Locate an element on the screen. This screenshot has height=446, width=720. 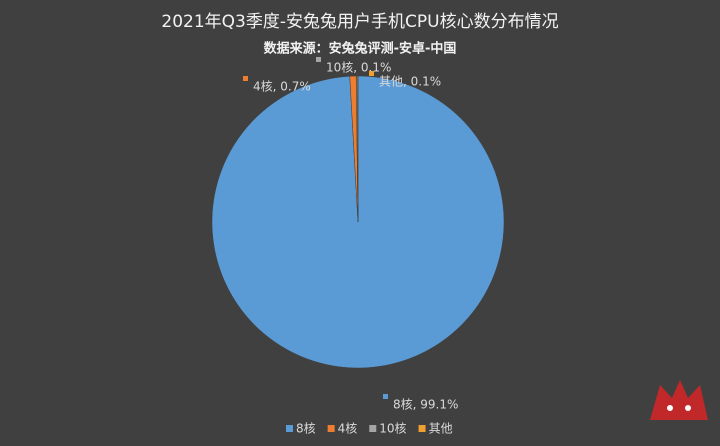
pie-slice is located at coordinates (357, 149).